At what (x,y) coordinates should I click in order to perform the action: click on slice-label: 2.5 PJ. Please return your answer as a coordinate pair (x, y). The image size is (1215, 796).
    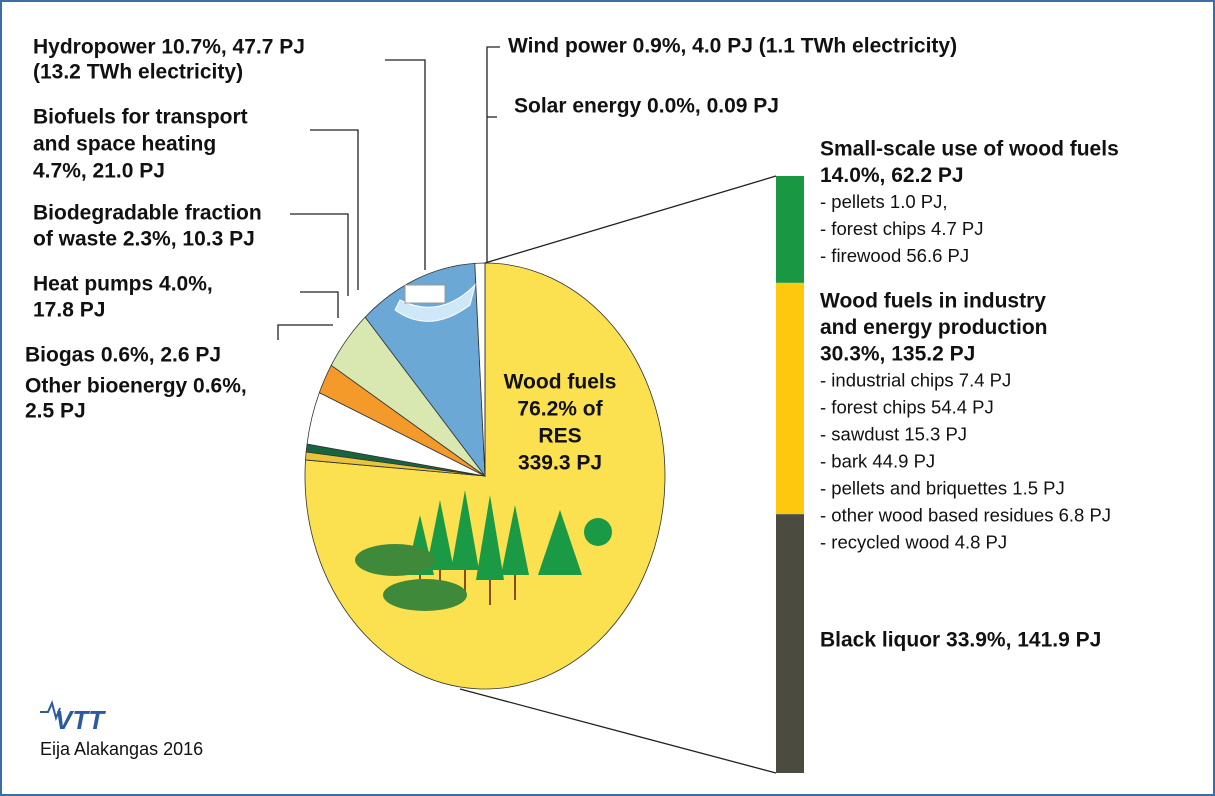
    Looking at the image, I should click on (55, 411).